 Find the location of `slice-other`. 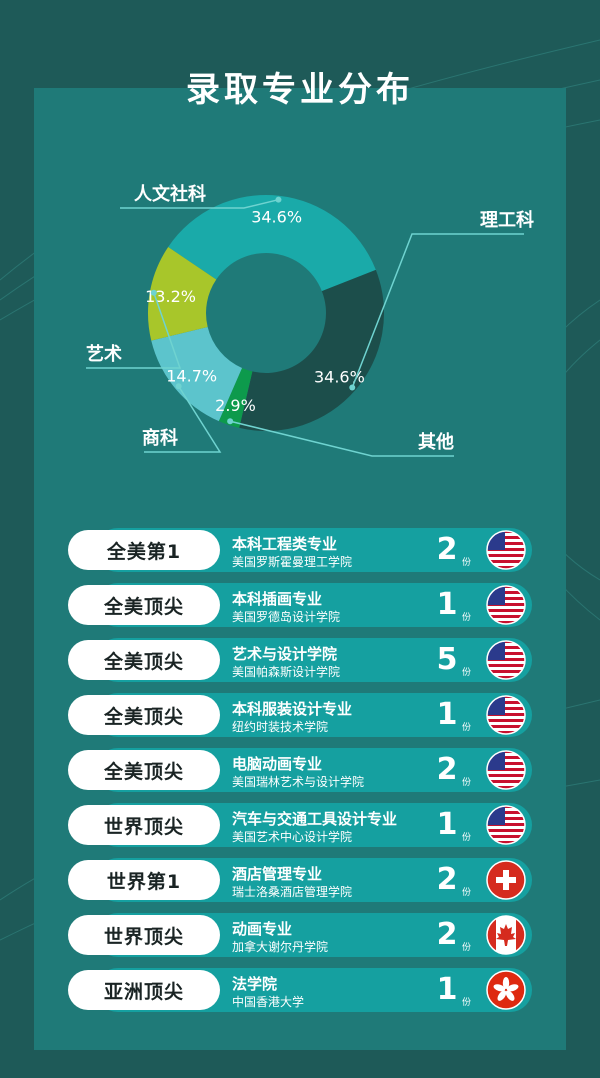

slice-other is located at coordinates (235, 397).